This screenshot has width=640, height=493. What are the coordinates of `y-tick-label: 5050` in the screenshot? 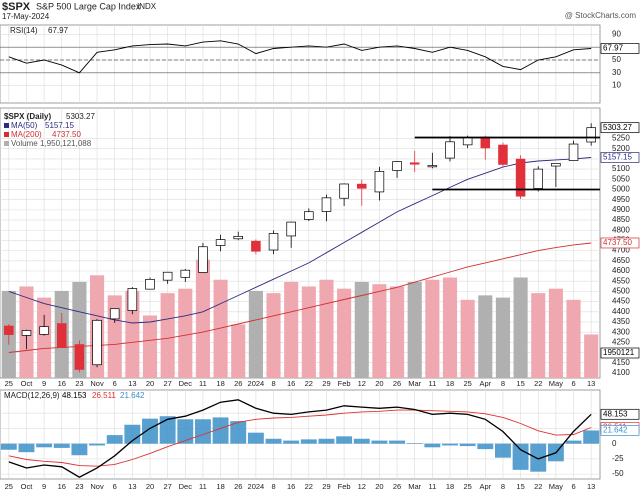 It's located at (621, 178).